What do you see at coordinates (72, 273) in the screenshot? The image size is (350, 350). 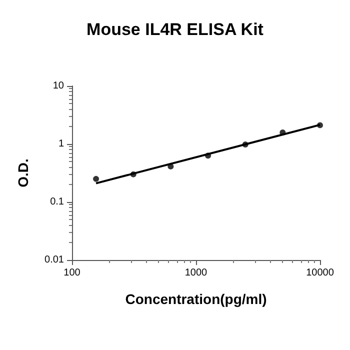 I see `x-tick-label: 100` at bounding box center [72, 273].